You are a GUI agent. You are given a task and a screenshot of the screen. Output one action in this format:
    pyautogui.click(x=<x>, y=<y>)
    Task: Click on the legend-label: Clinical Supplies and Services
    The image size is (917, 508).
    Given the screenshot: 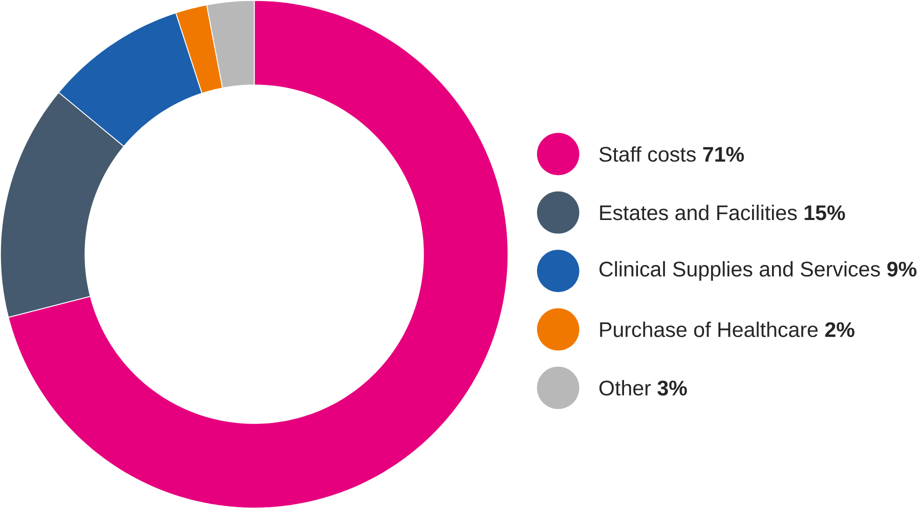 What is the action you would take?
    pyautogui.click(x=740, y=270)
    